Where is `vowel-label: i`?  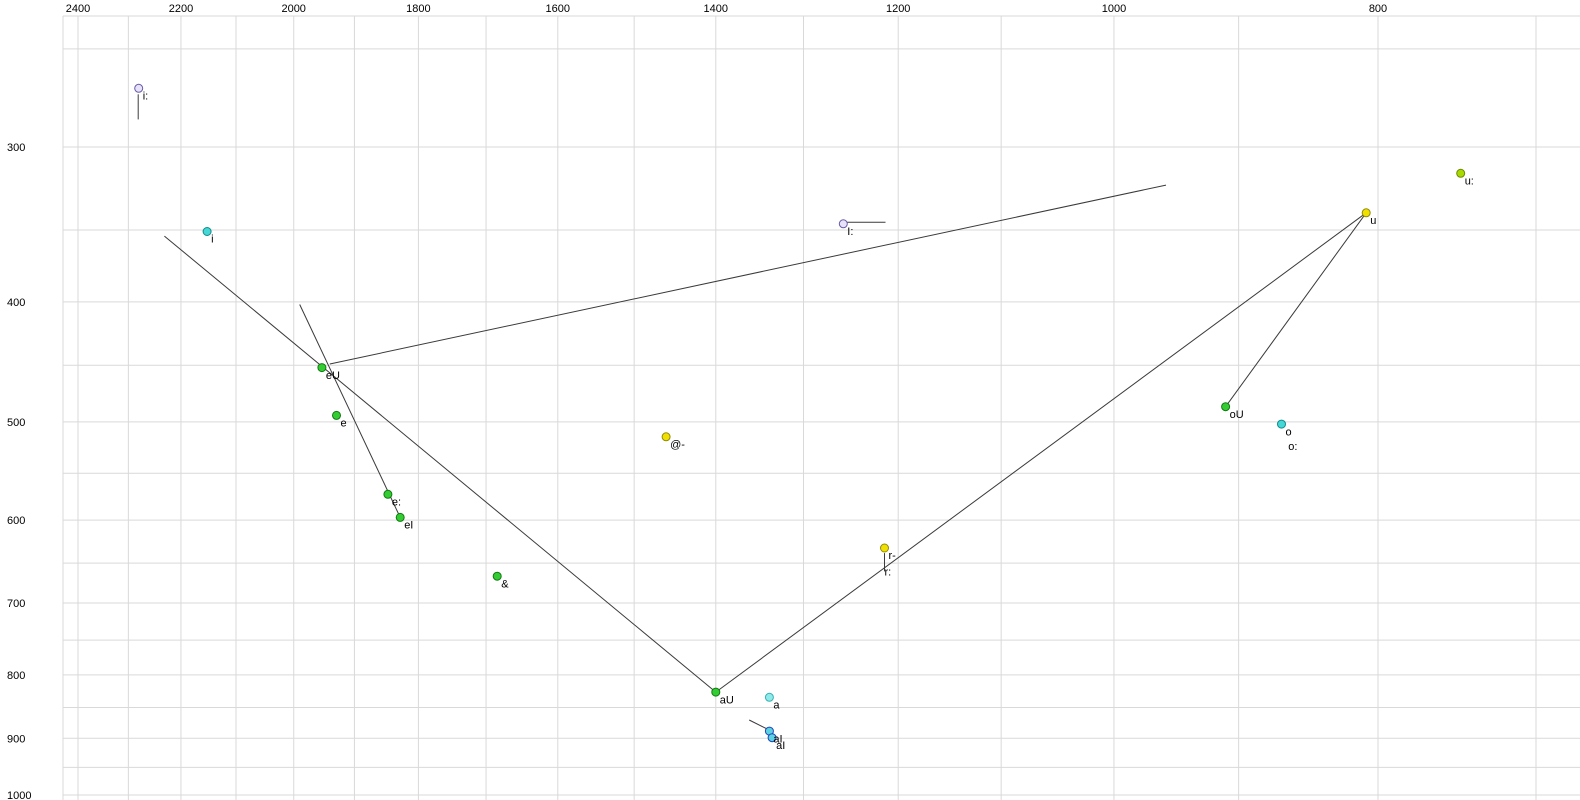 vowel-label: i is located at coordinates (212, 240).